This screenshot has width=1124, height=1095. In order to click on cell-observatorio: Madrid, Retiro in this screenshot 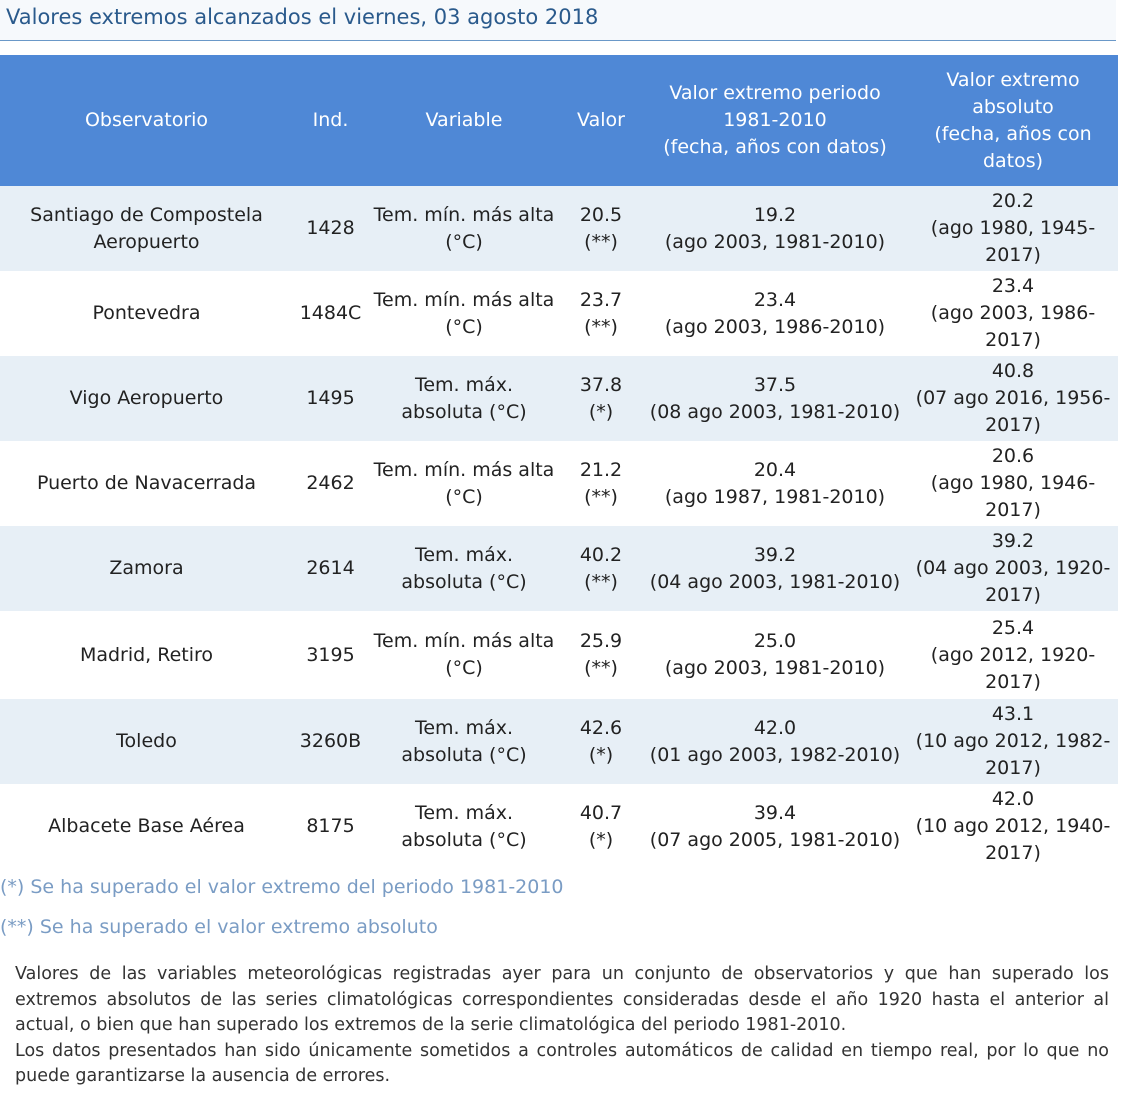, I will do `click(146, 655)`.